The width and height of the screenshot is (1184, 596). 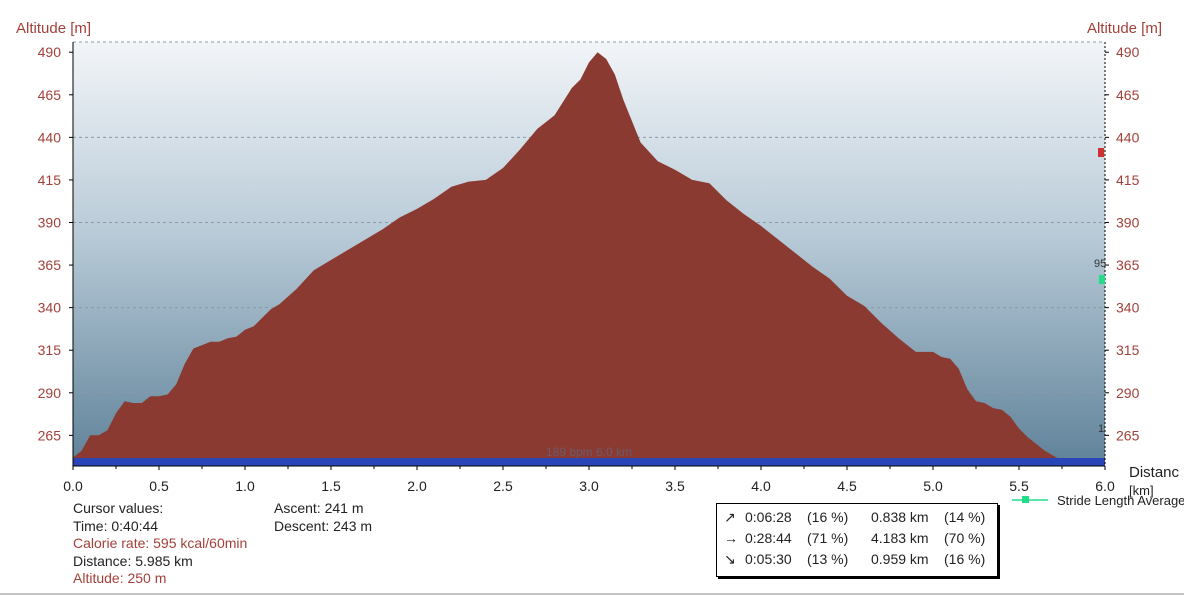 What do you see at coordinates (1019, 486) in the screenshot?
I see `x-tick-label: 5.5` at bounding box center [1019, 486].